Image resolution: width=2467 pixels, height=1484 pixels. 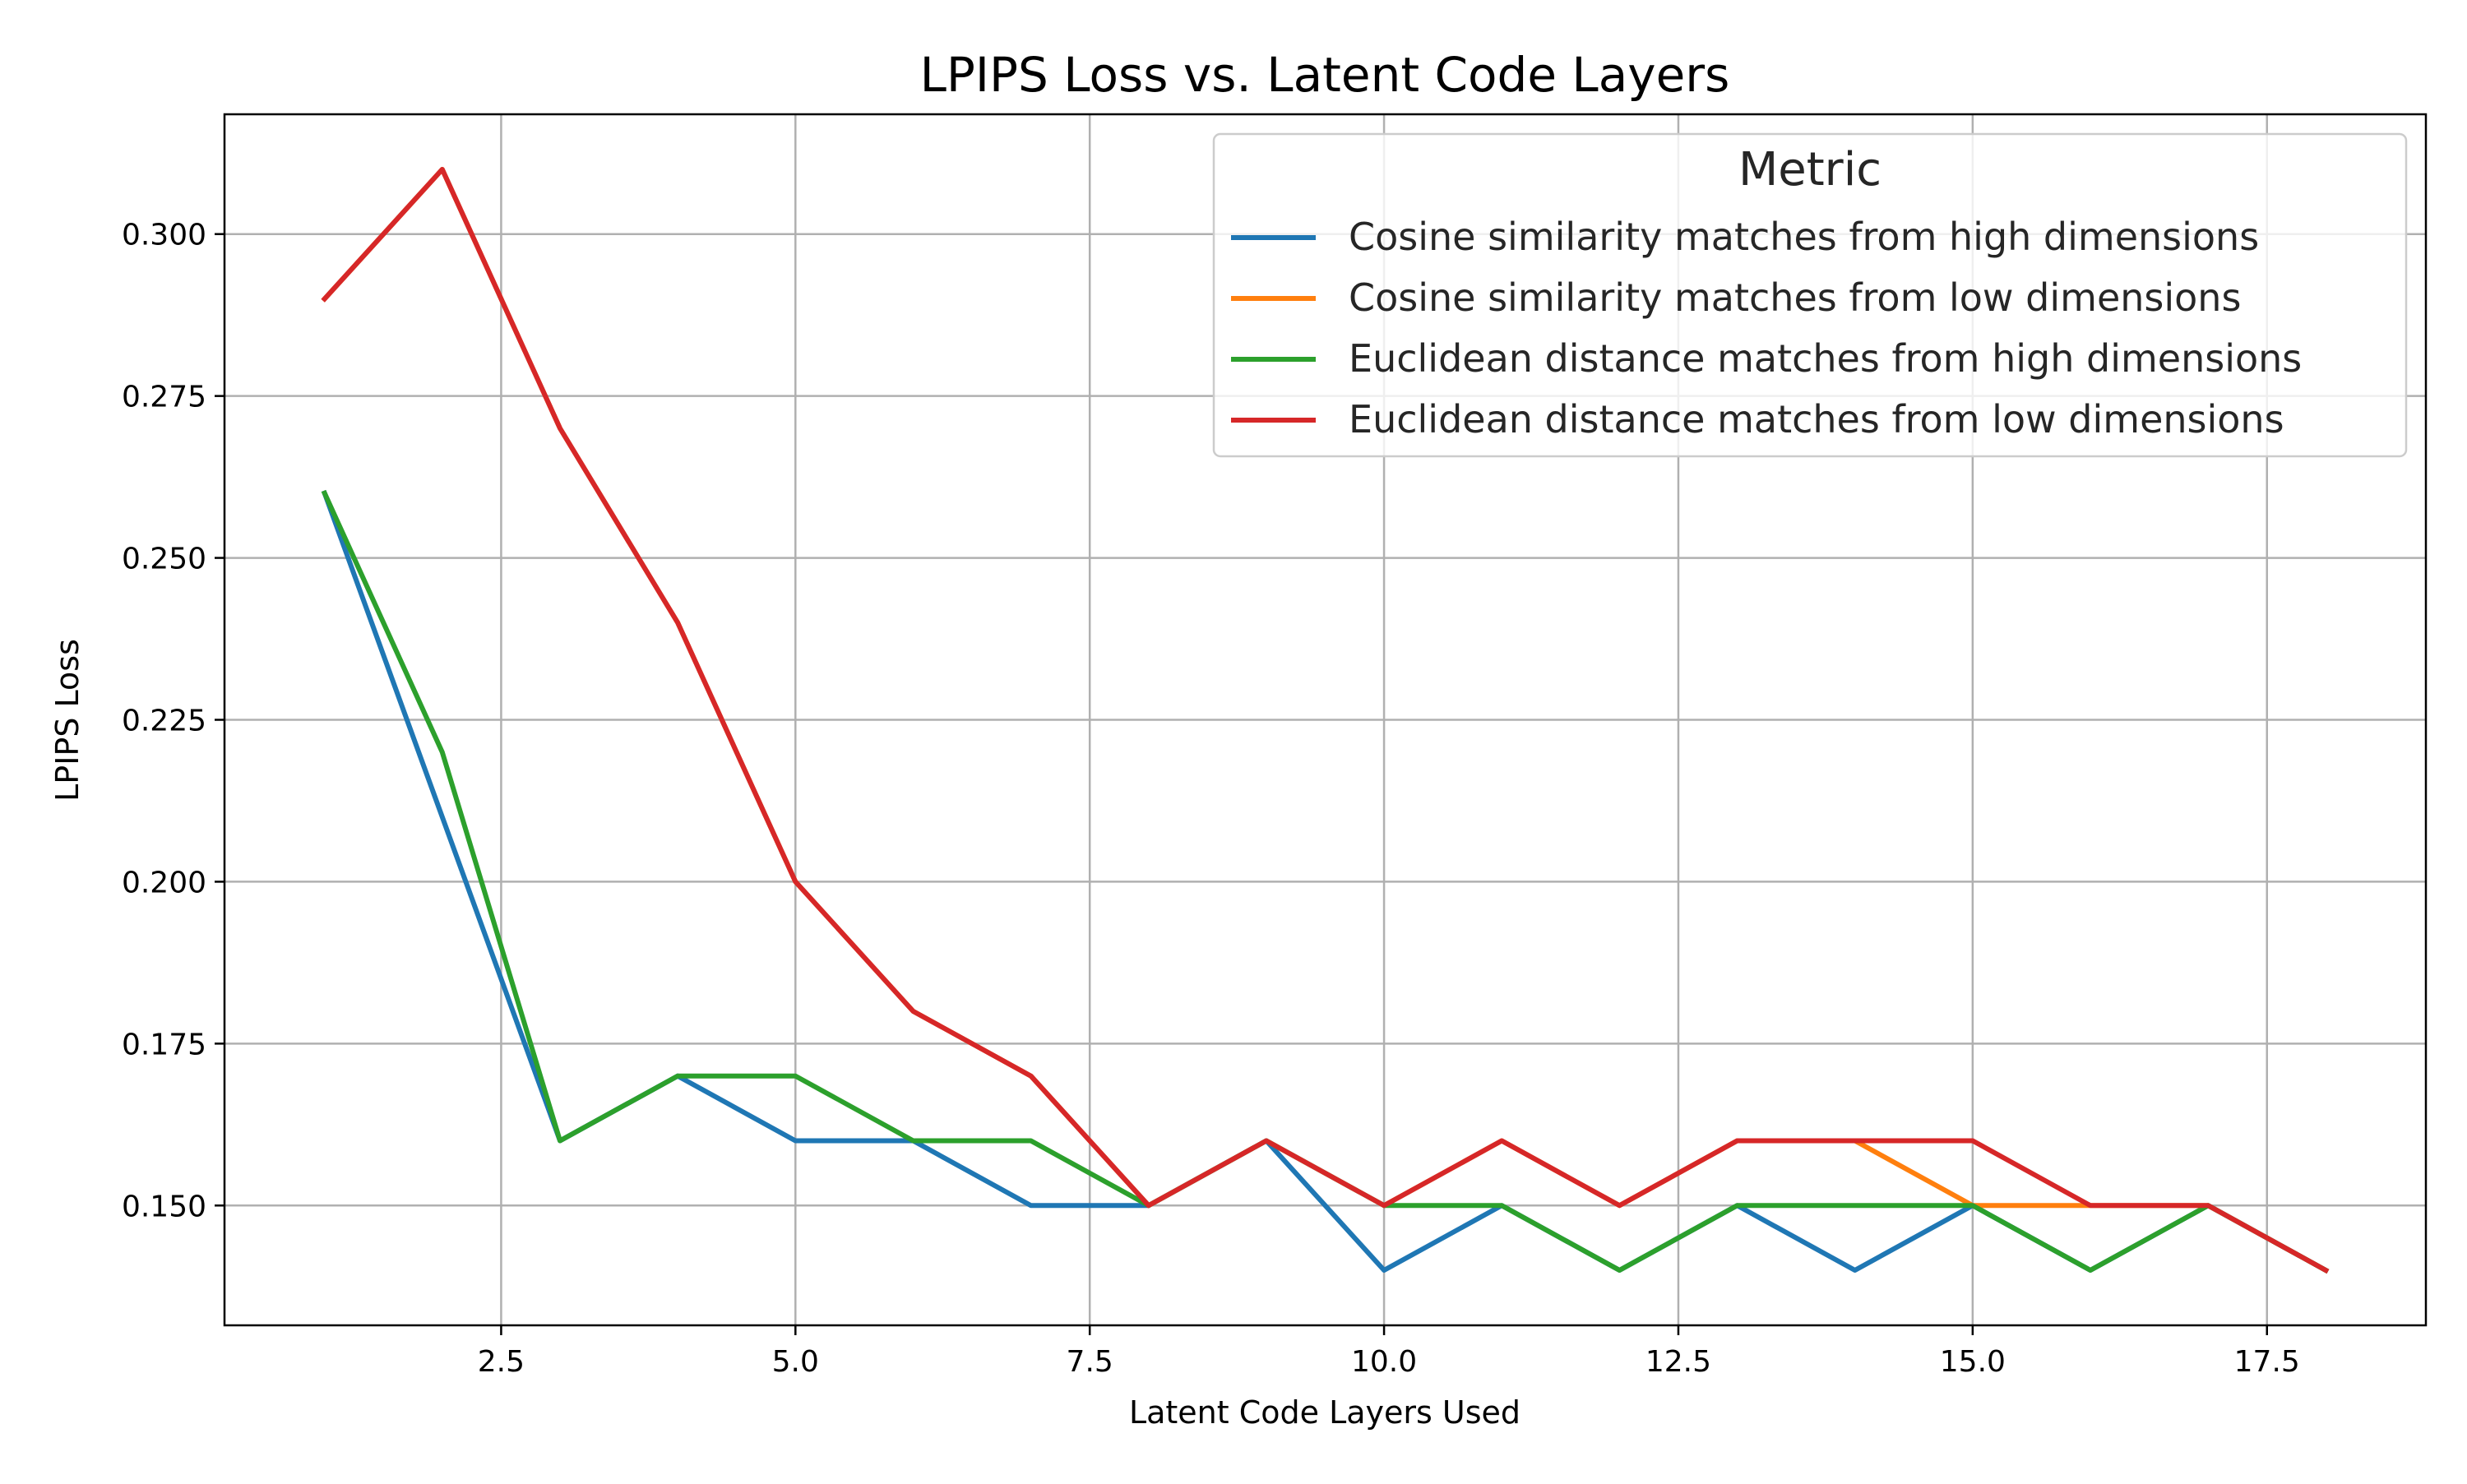 I want to click on x-tick-label: 5.0, so click(x=795, y=1362).